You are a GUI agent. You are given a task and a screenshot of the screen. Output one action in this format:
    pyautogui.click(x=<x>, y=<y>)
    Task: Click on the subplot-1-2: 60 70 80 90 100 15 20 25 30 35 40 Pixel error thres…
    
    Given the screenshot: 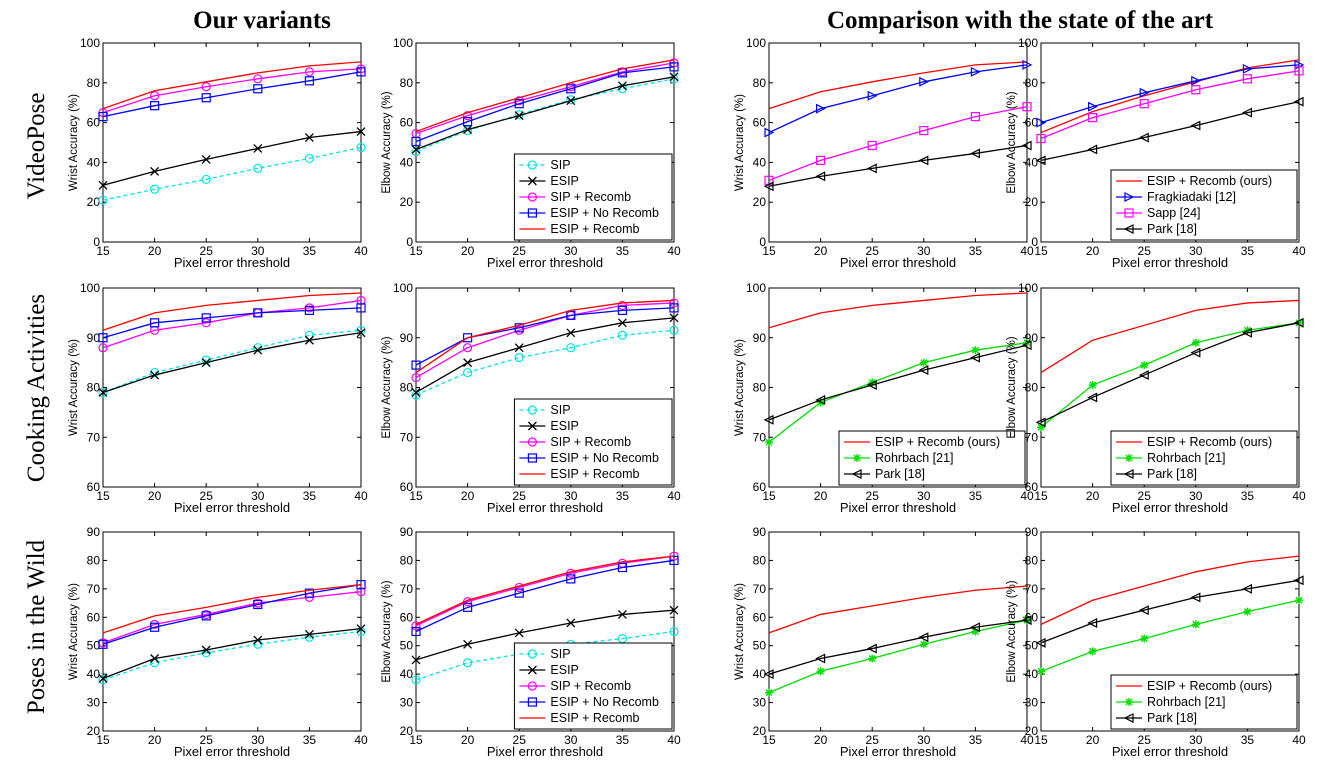 What is the action you would take?
    pyautogui.click(x=884, y=398)
    